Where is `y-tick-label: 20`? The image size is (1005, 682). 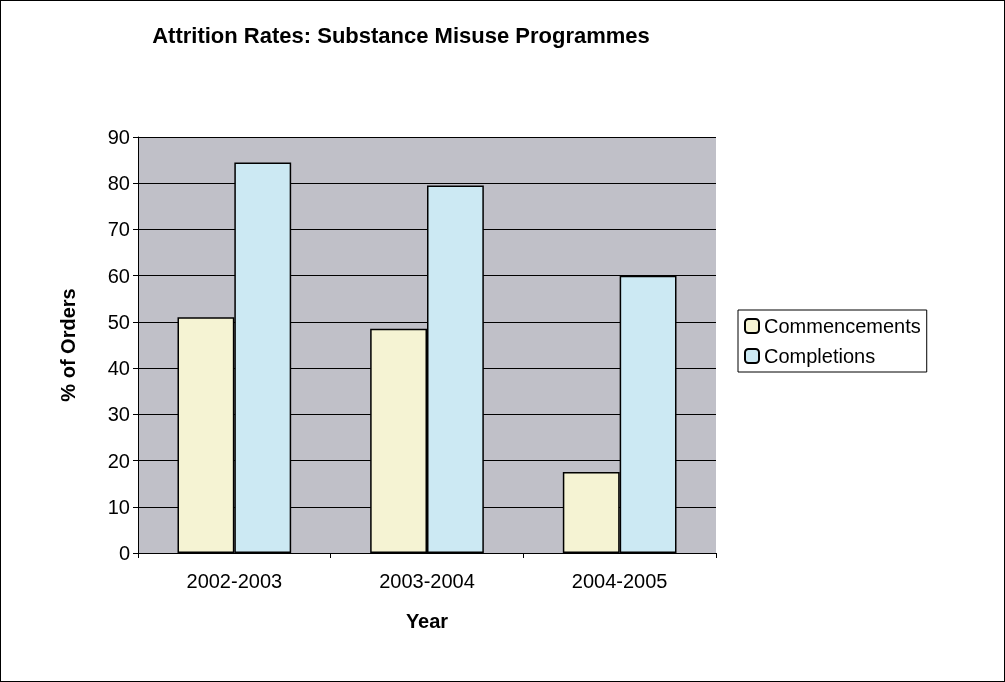 y-tick-label: 20 is located at coordinates (118, 460).